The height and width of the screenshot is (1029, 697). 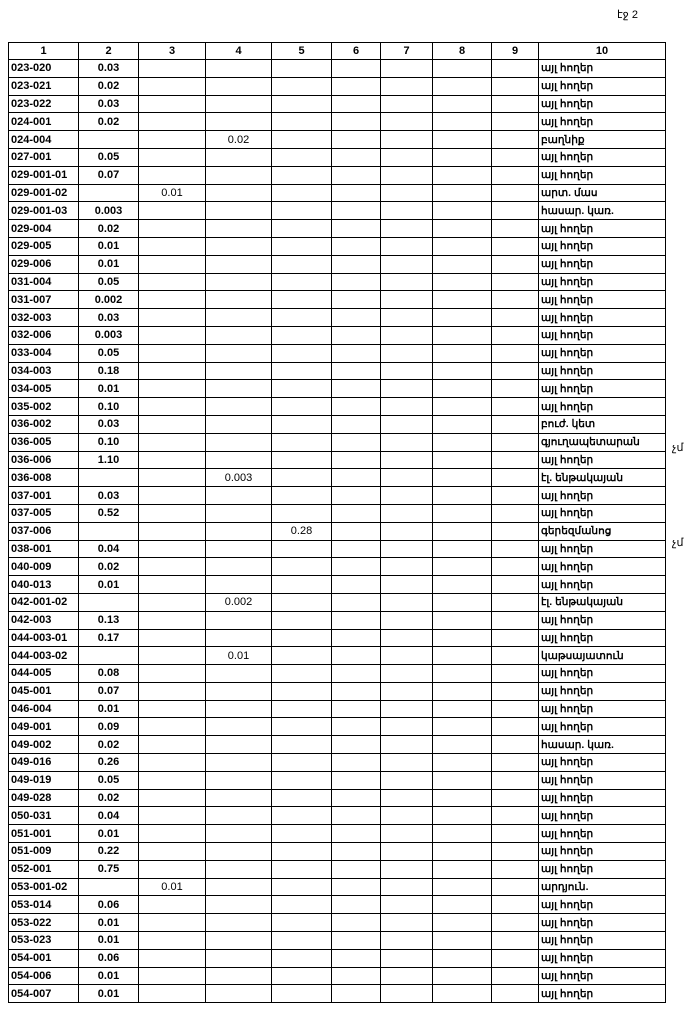 I want to click on table-row: 053-014 0.06 այլ հողեր, so click(x=337, y=905).